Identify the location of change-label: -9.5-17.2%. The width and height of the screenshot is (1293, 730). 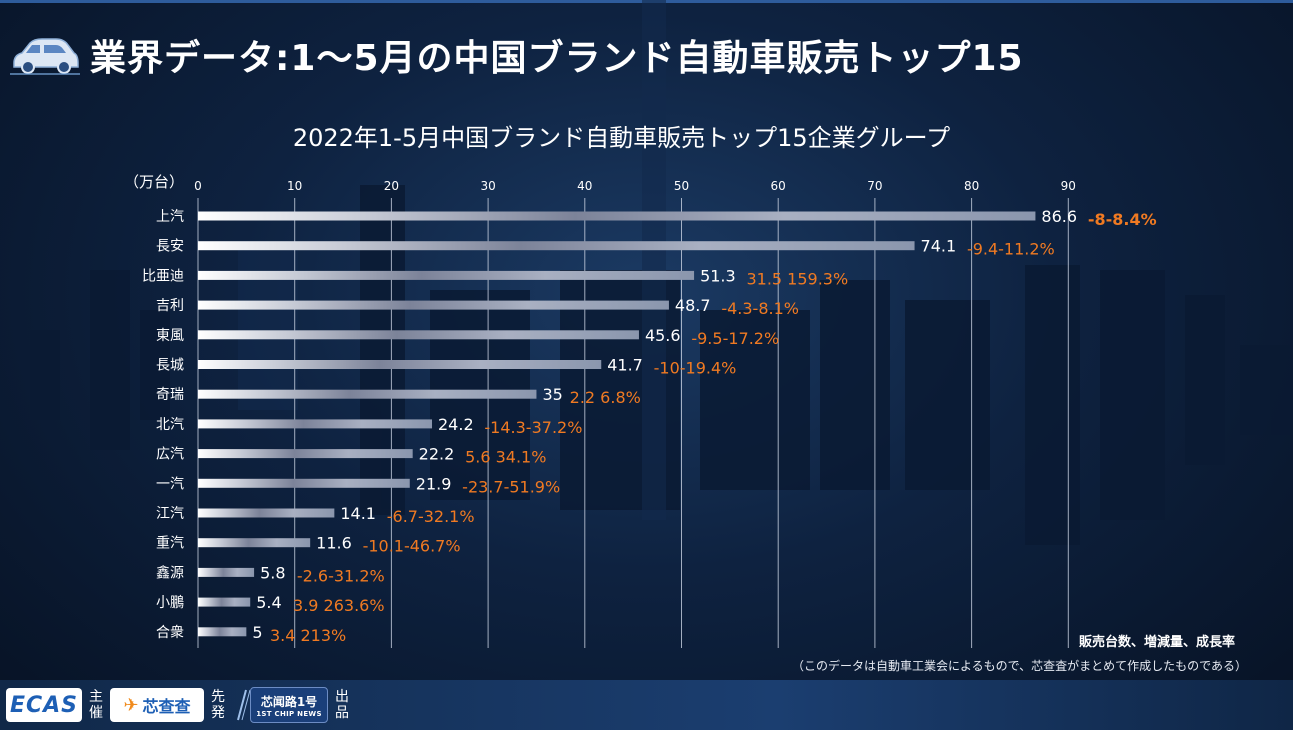
(735, 338).